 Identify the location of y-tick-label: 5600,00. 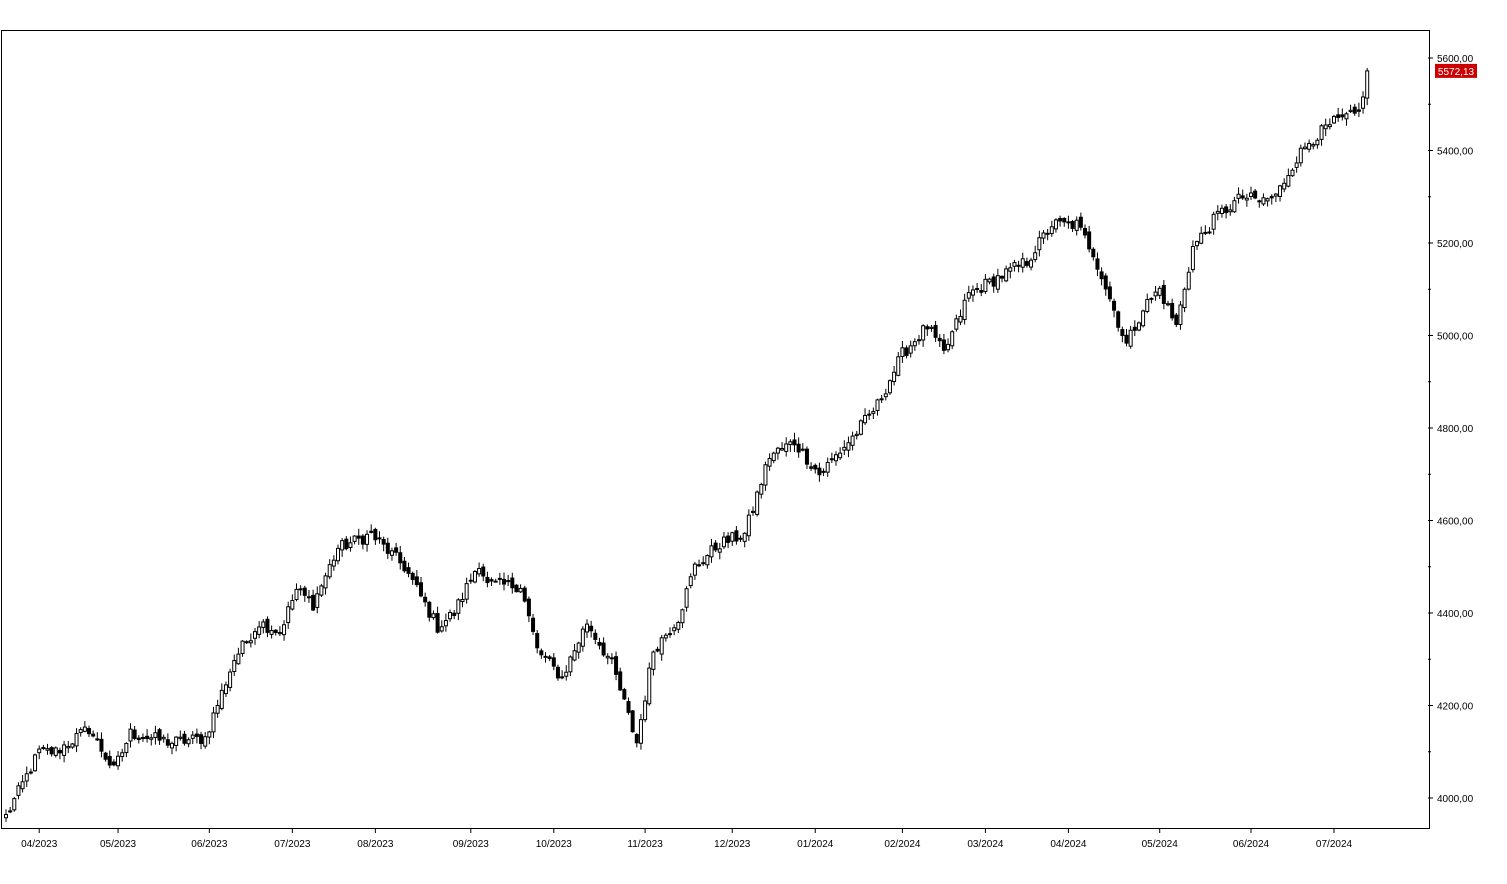
(1455, 59).